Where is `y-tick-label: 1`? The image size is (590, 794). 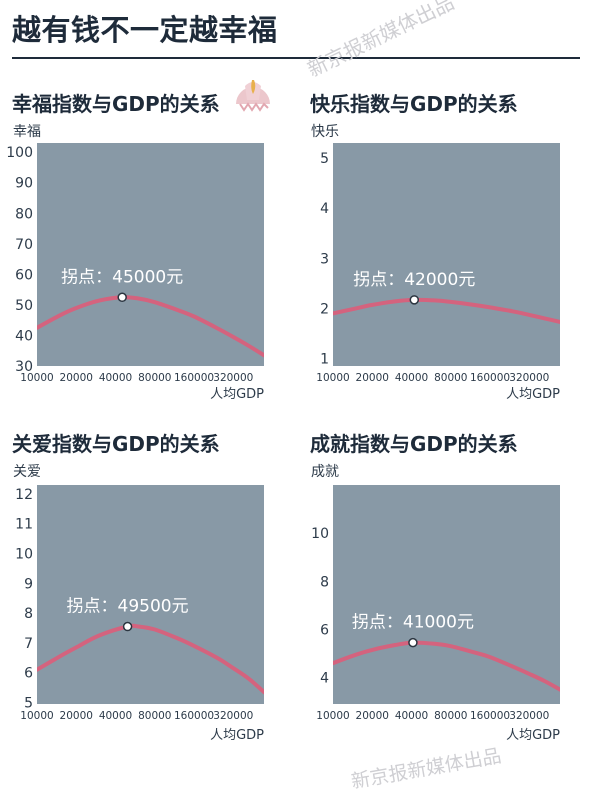
y-tick-label: 1 is located at coordinates (324, 359).